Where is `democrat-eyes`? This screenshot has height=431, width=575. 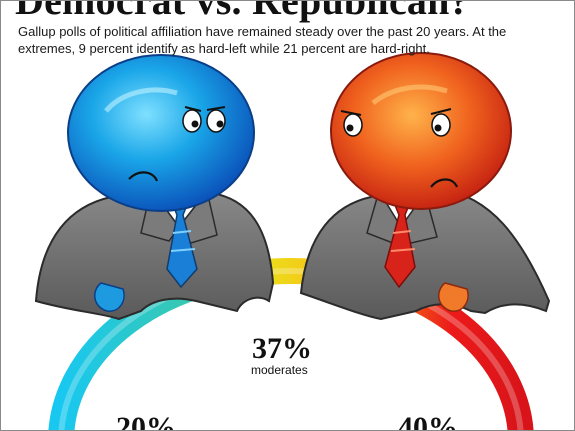
democrat-eyes is located at coordinates (204, 119).